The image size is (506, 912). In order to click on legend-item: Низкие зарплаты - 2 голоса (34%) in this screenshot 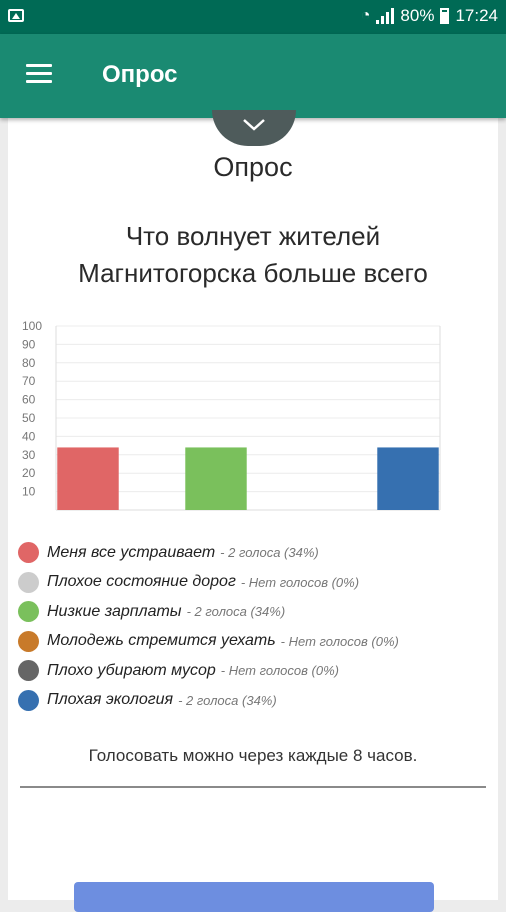, I will do `click(208, 612)`.